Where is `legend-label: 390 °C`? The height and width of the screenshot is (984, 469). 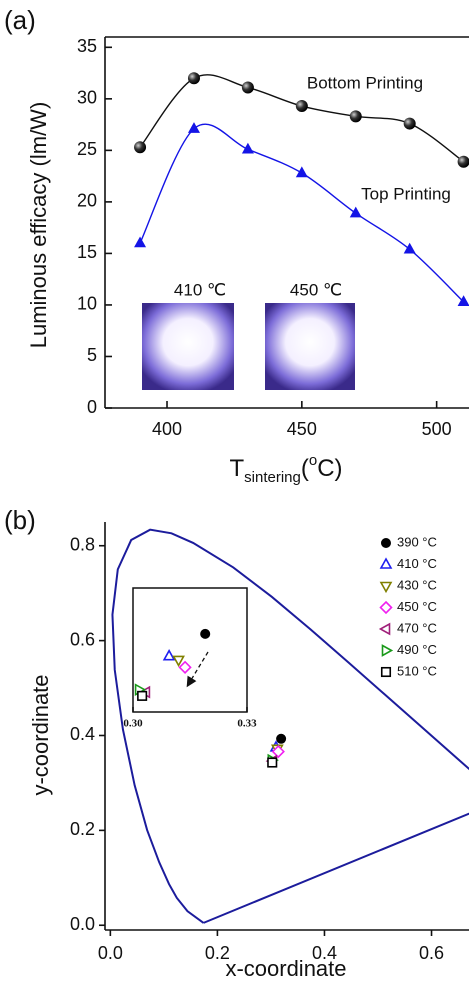 legend-label: 390 °C is located at coordinates (417, 541).